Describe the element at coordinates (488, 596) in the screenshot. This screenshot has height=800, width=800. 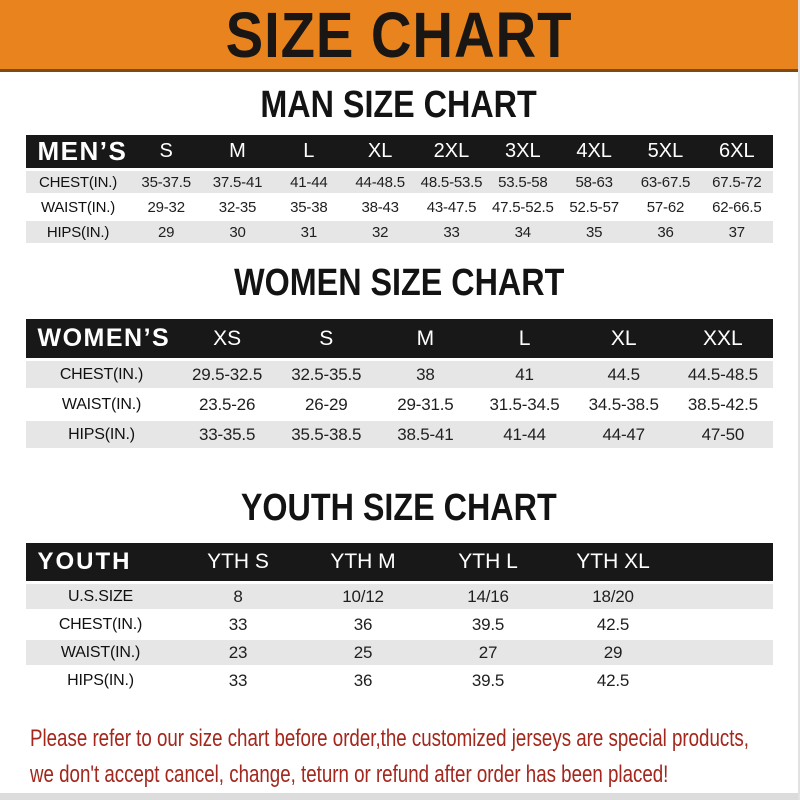
I see `size-value-cell: 14/16` at that location.